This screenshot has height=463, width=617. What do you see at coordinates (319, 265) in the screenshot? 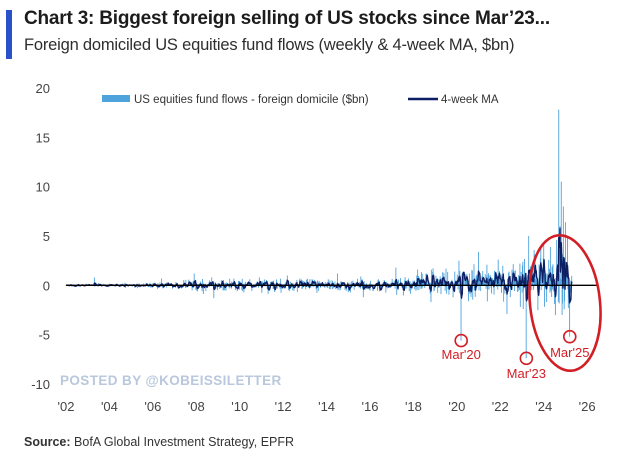
I see `ma-line-group` at bounding box center [319, 265].